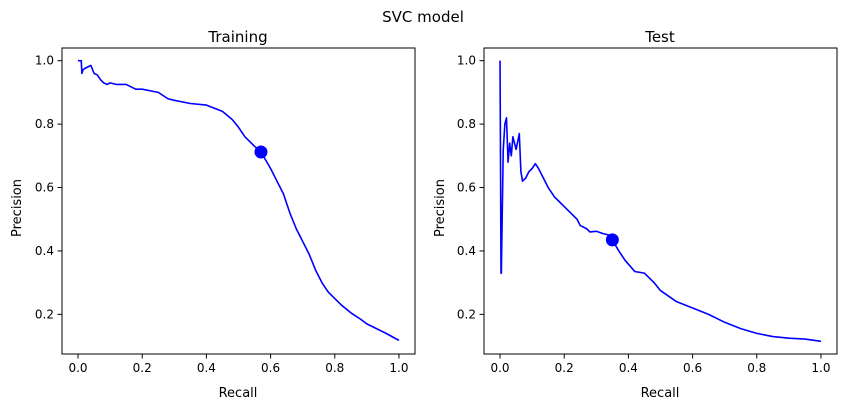  I want to click on test-y-tick-label: 0.4, so click(466, 251).